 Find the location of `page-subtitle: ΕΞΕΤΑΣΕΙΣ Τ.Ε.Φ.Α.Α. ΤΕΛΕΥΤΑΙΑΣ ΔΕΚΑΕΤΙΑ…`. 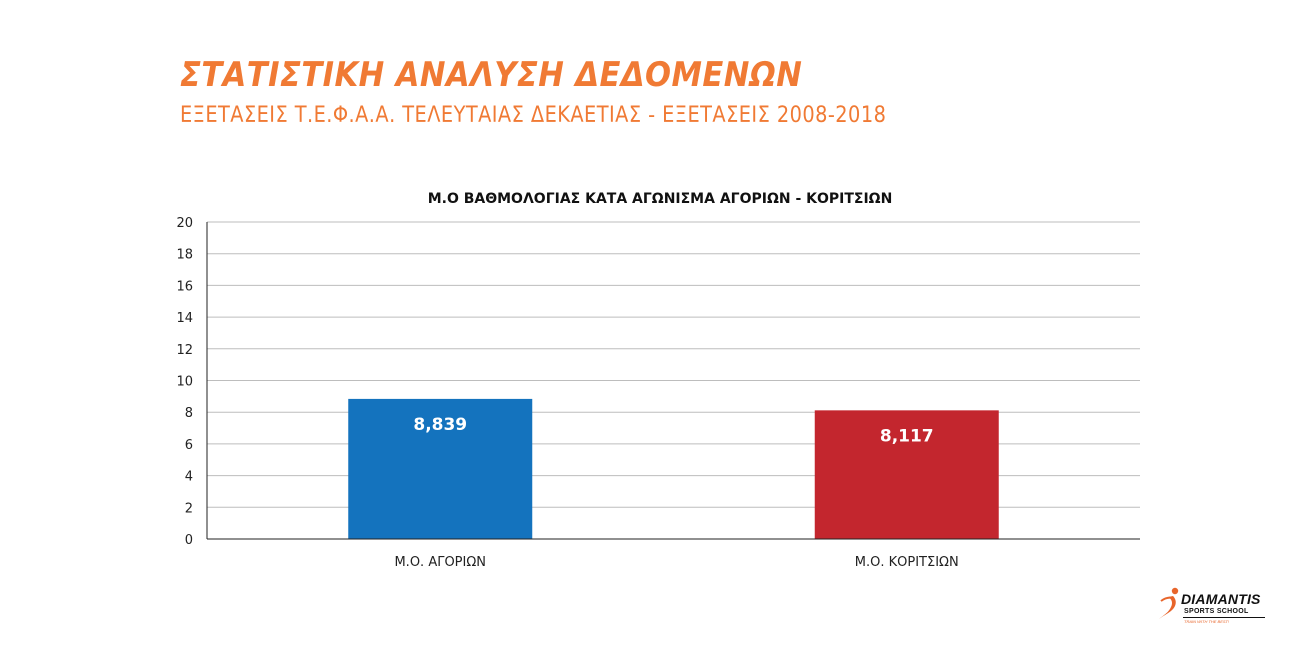

page-subtitle: ΕΞΕΤΑΣΕΙΣ Τ.Ε.Φ.Α.Α. ΤΕΛΕΥΤΑΙΑΣ ΔΕΚΑΕΤΙΑ… is located at coordinates (533, 115).